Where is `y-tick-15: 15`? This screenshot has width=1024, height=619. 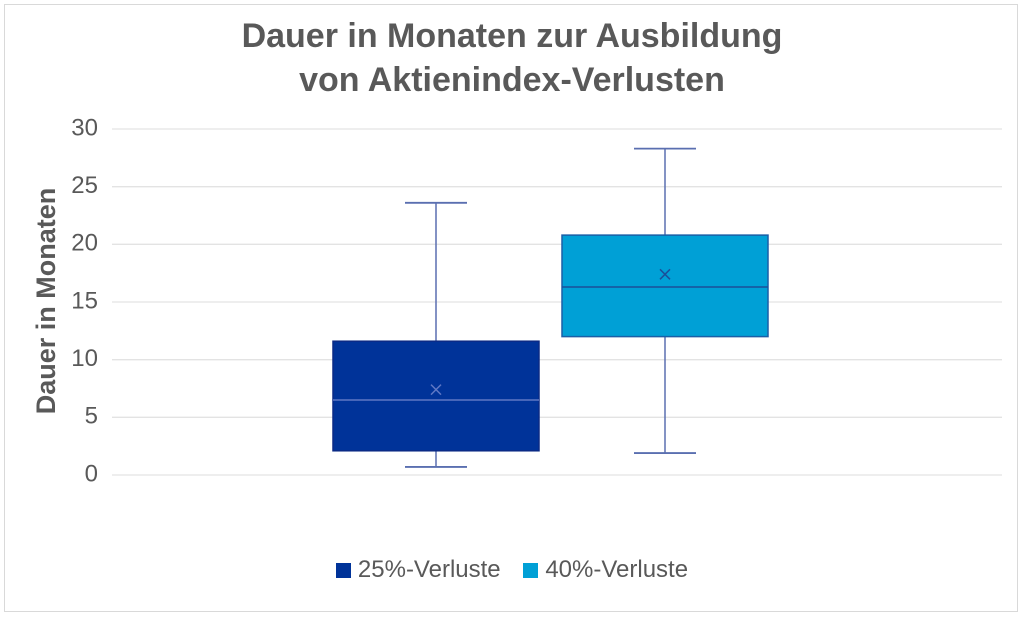
y-tick-15: 15 is located at coordinates (84, 300).